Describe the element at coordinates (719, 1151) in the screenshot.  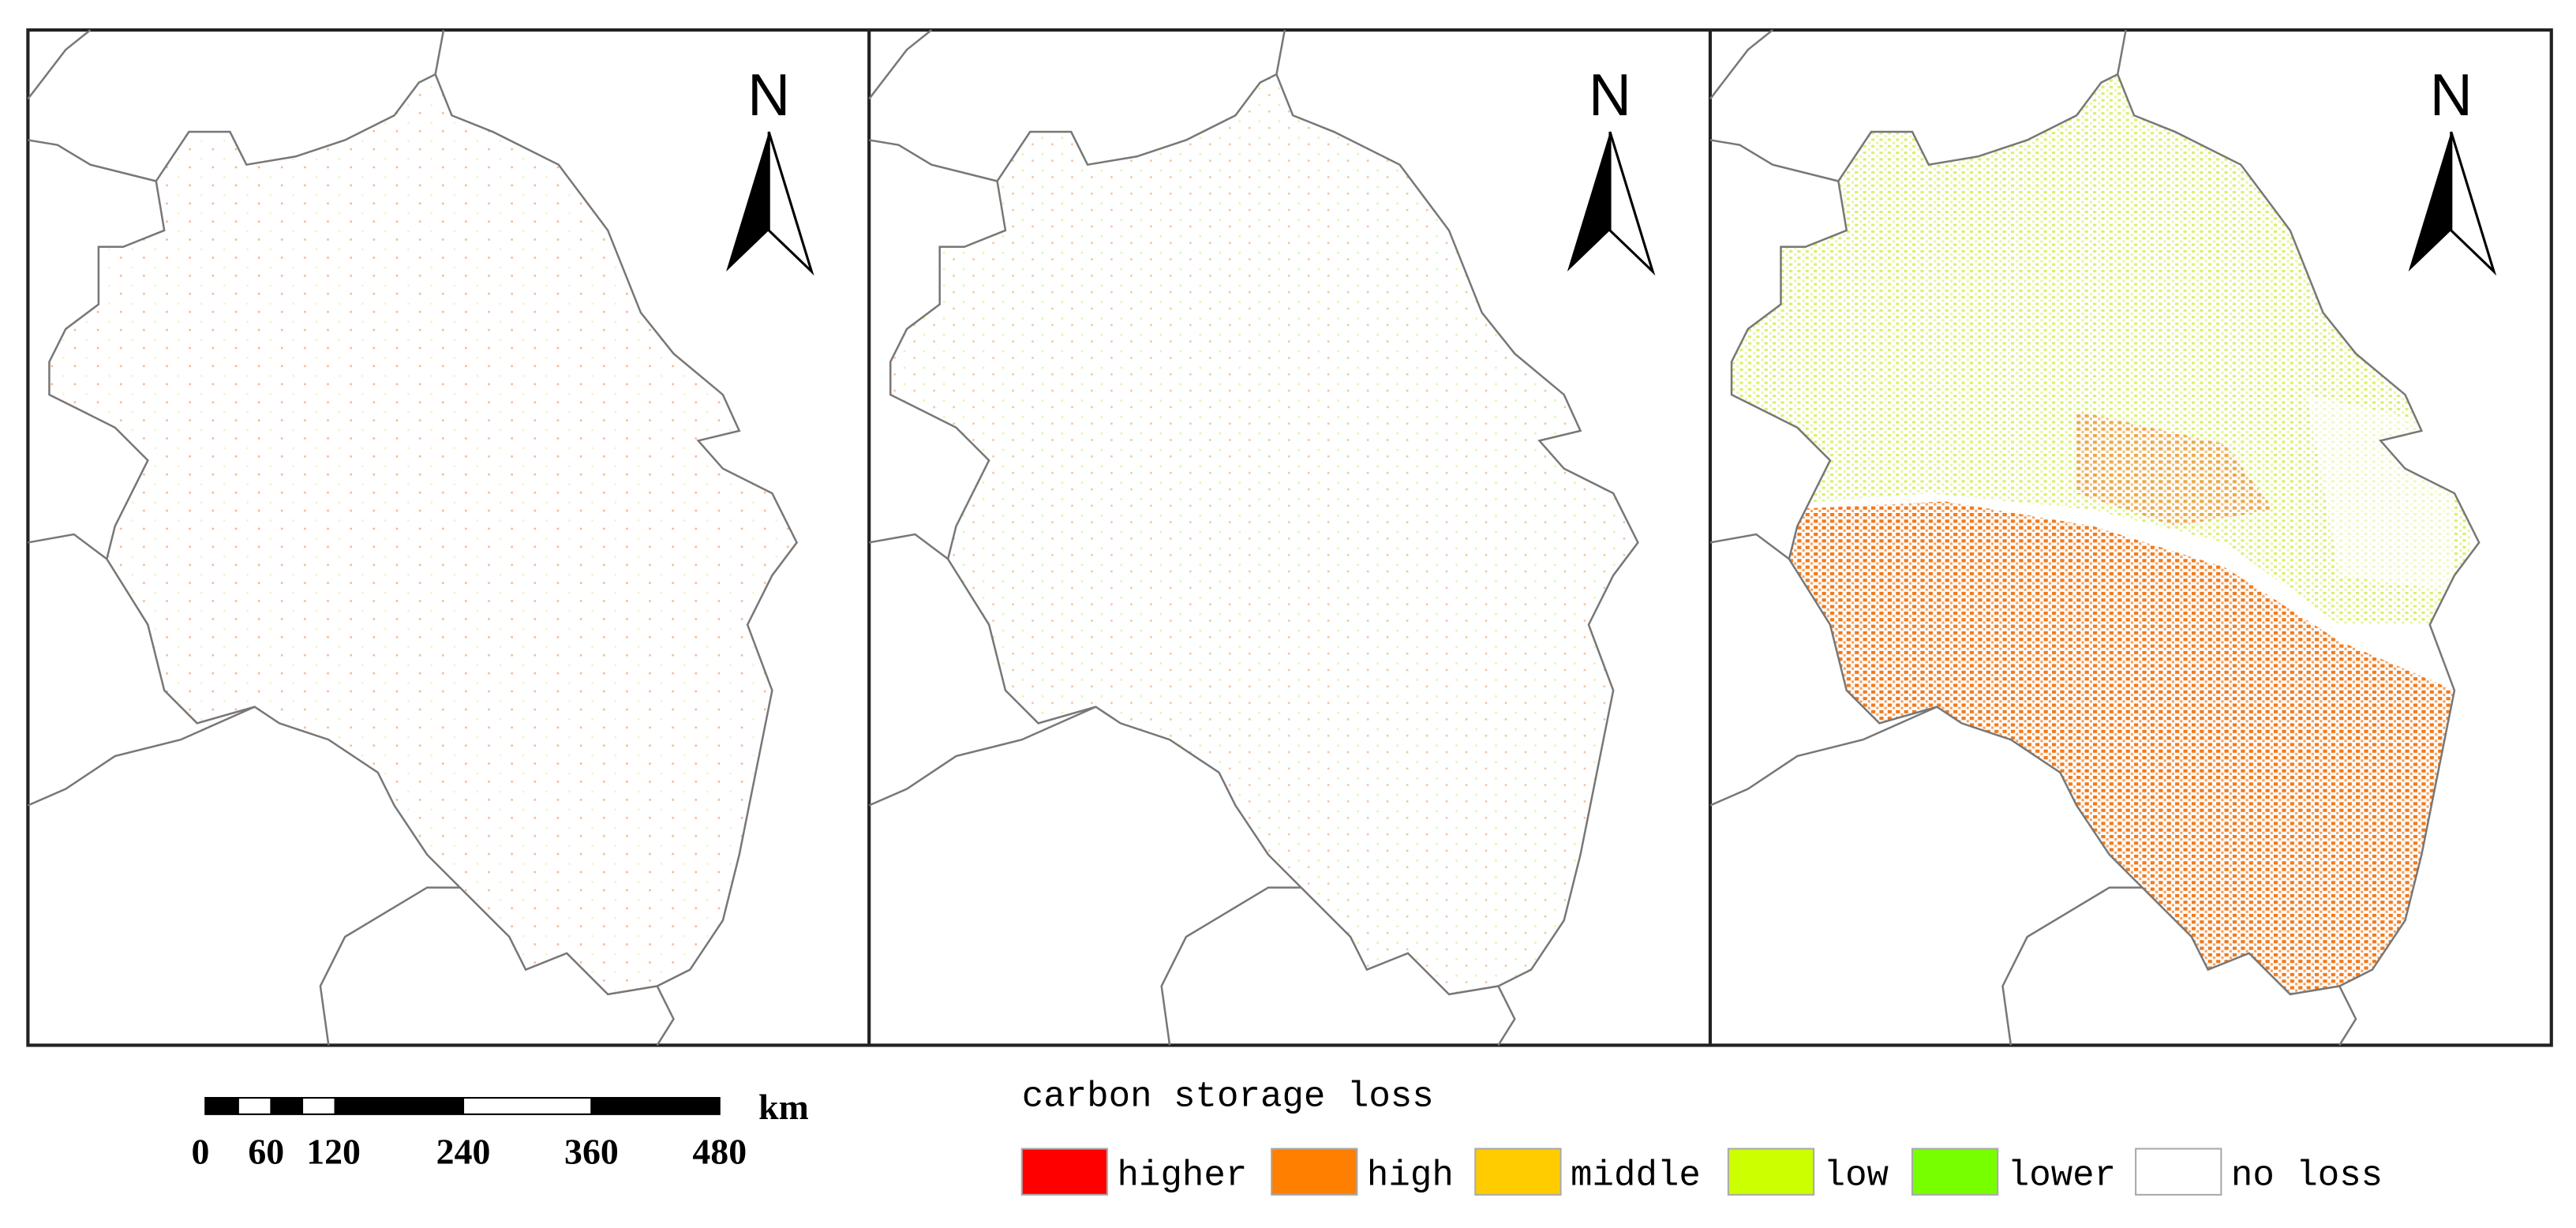
I see `scale-label: 480` at that location.